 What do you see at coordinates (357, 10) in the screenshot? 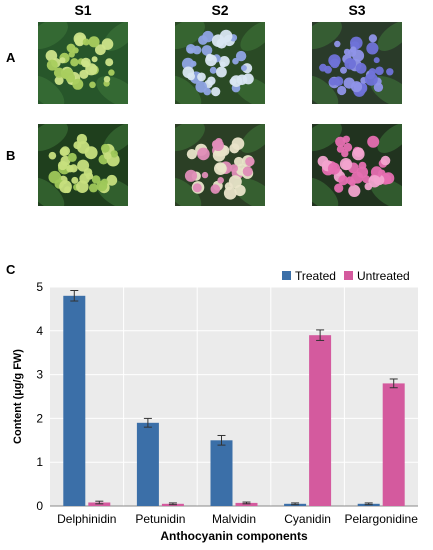
I see `column-label-s3: S3` at bounding box center [357, 10].